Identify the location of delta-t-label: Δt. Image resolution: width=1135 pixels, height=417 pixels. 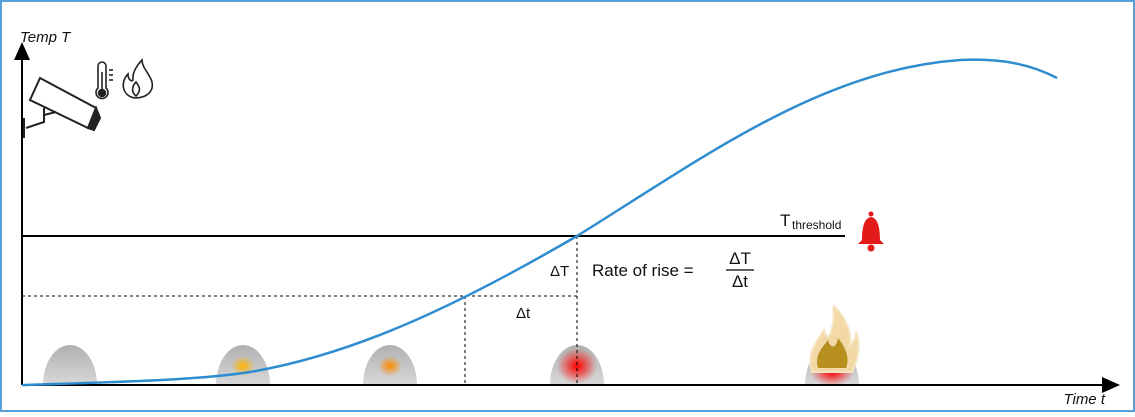
(523, 313).